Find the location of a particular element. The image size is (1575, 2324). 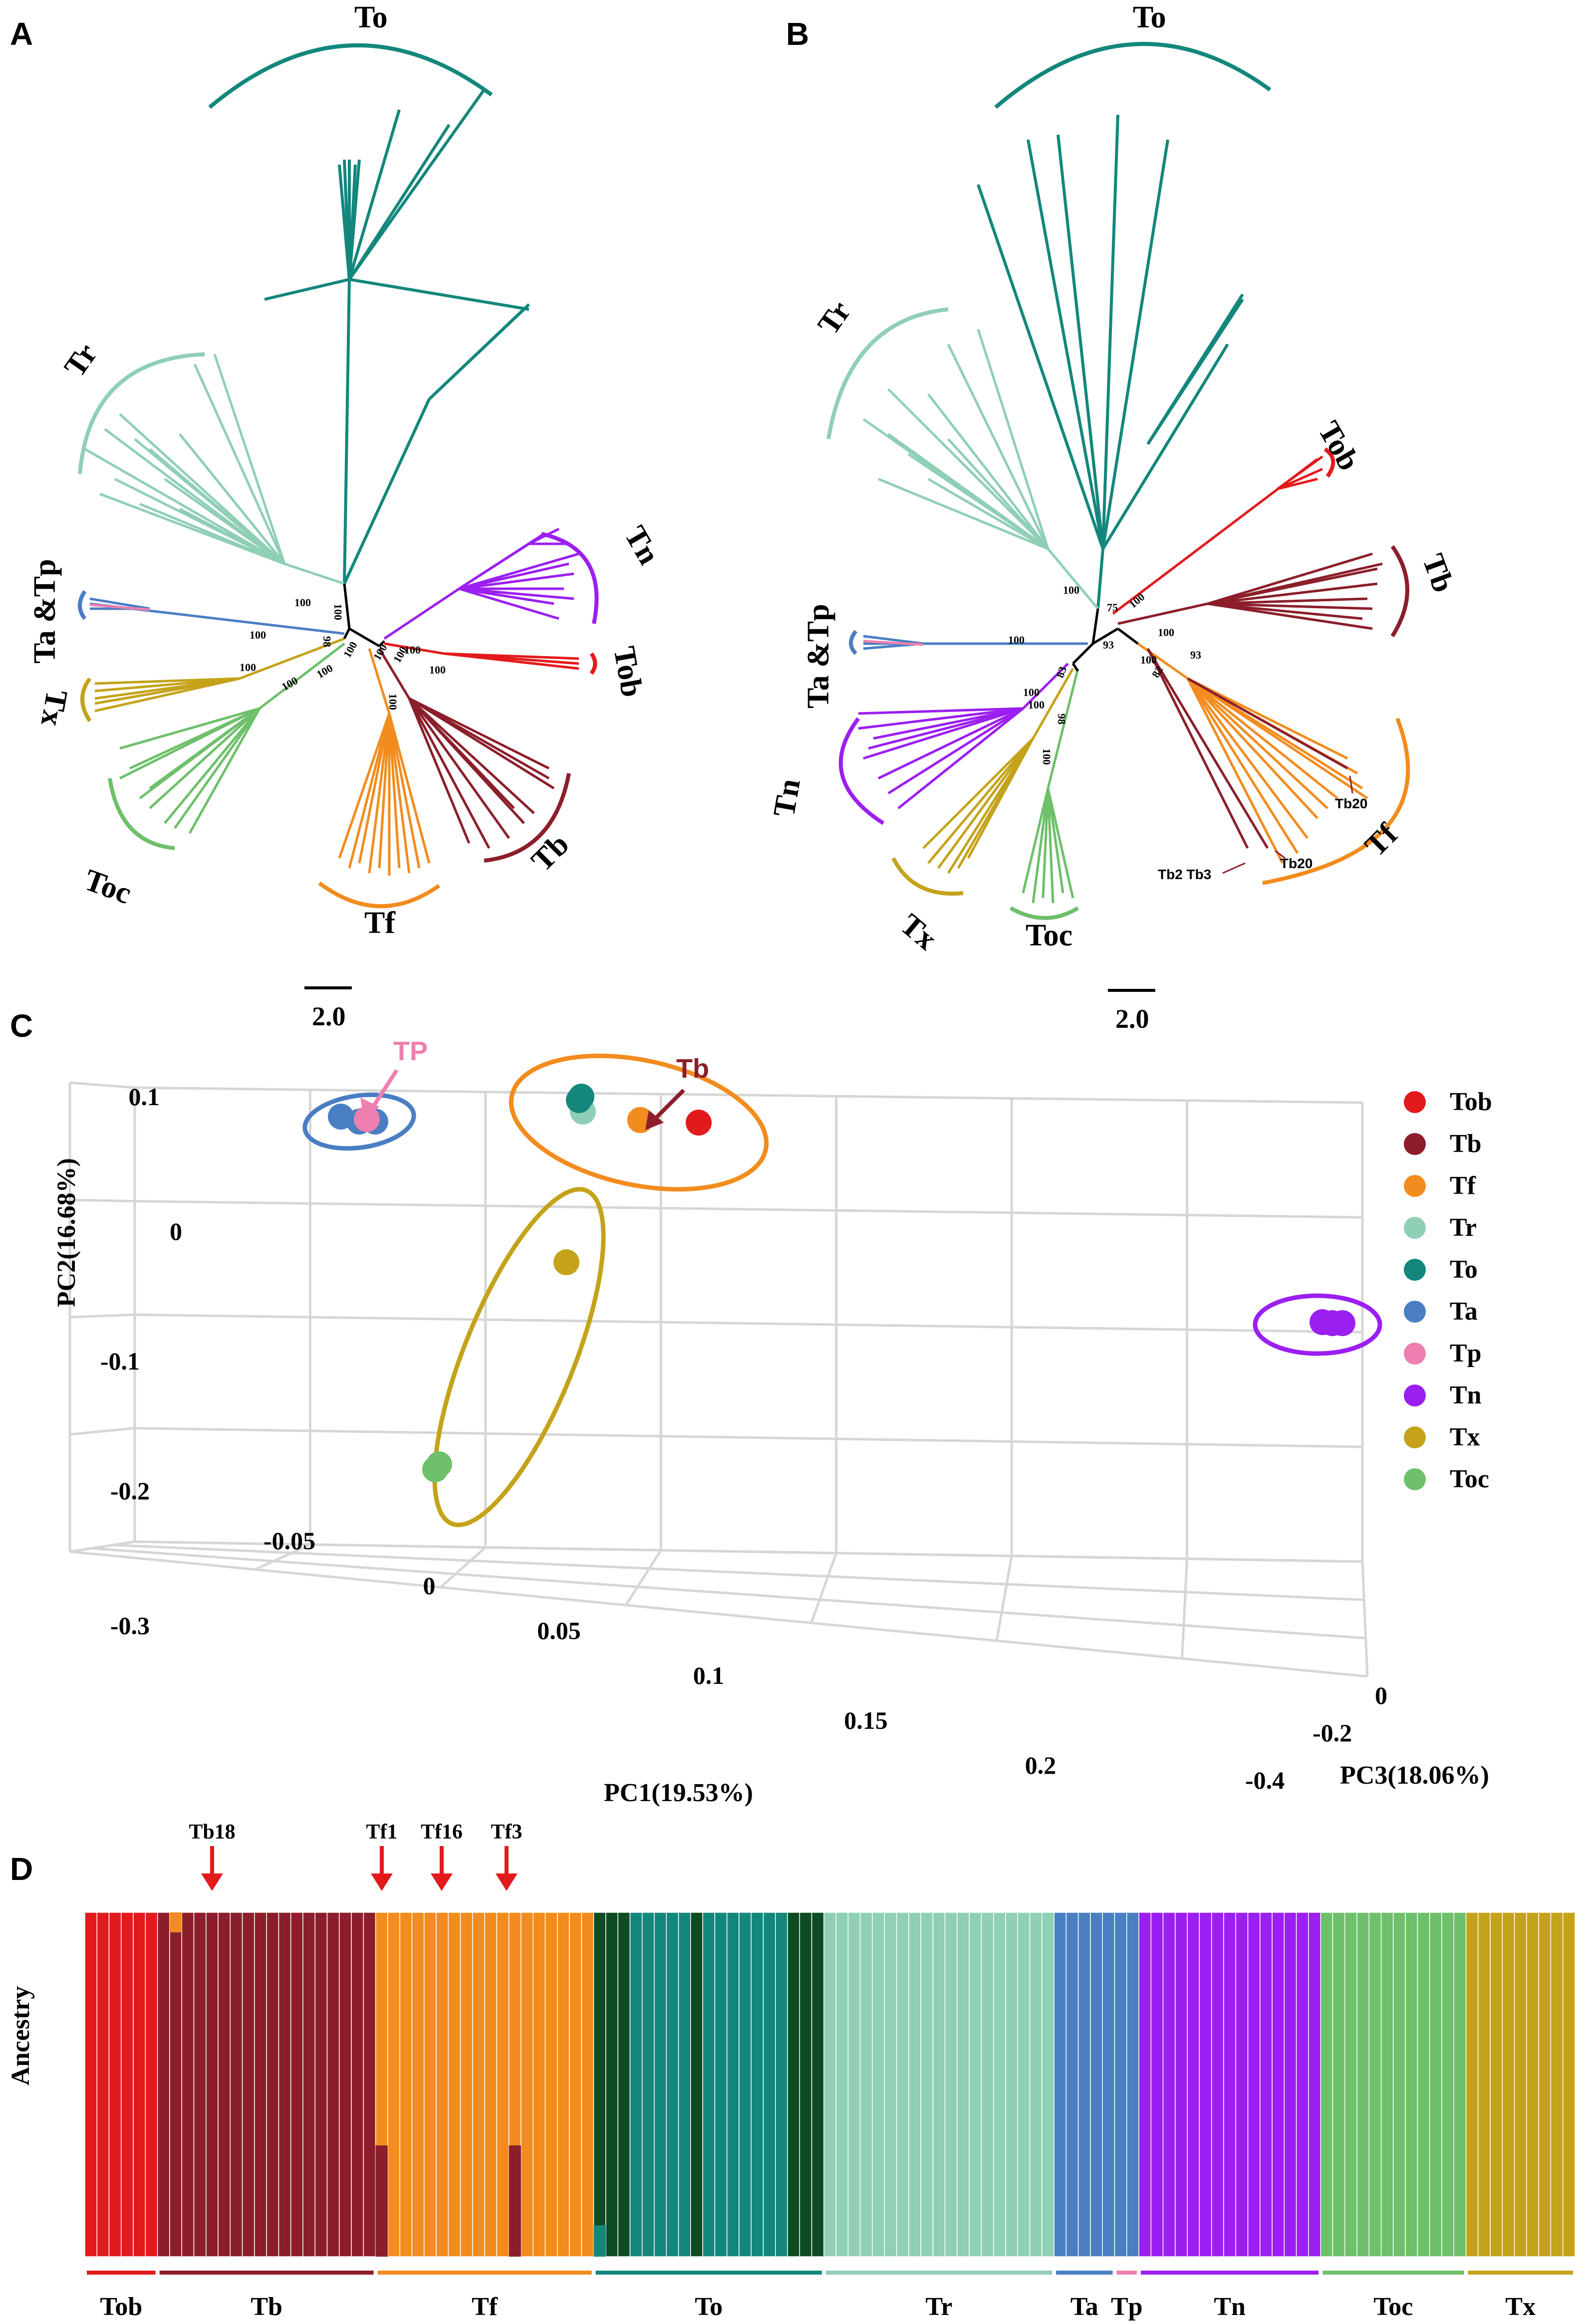

panel-b-tf-arc is located at coordinates (1336, 801).